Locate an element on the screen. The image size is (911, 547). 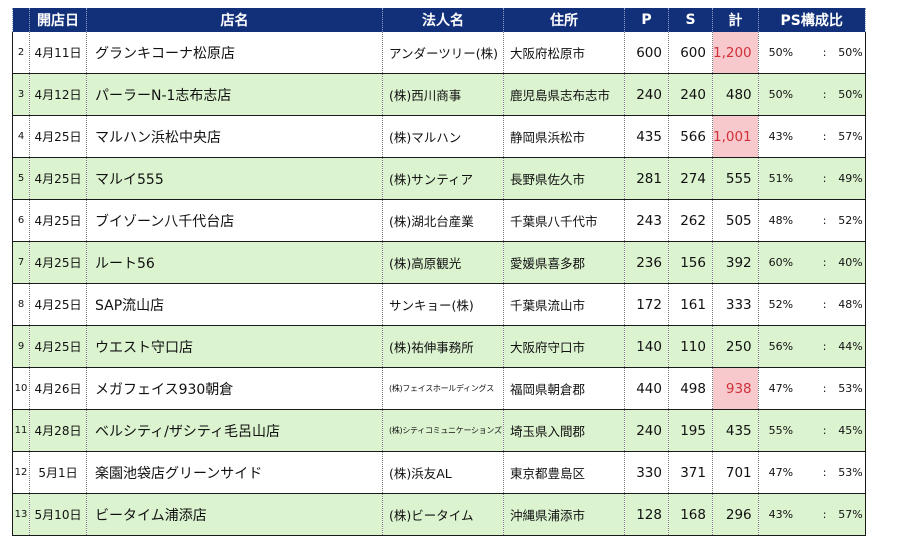
store-name-cell: グランキコーナ松原店 is located at coordinates (234, 53).